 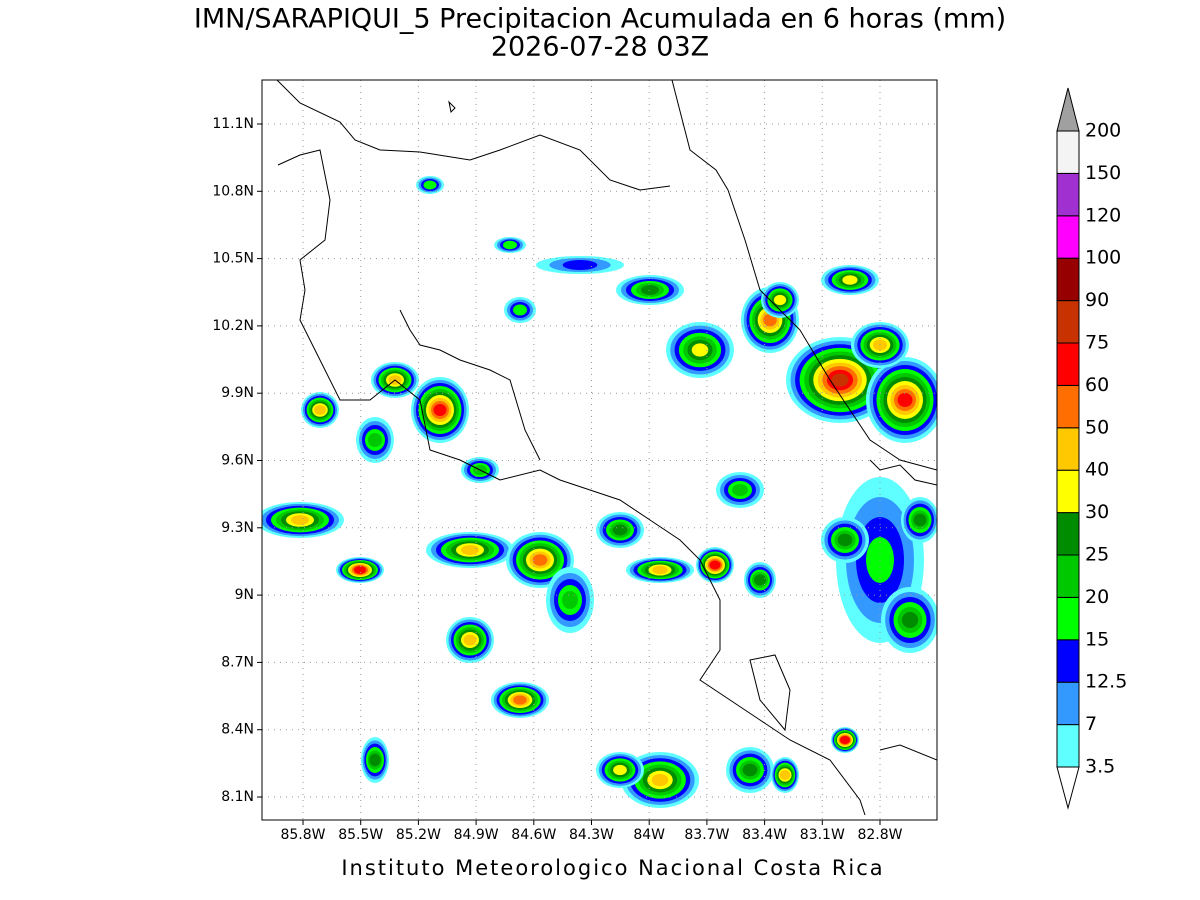 I want to click on colorbar-label: 90, so click(x=1097, y=300).